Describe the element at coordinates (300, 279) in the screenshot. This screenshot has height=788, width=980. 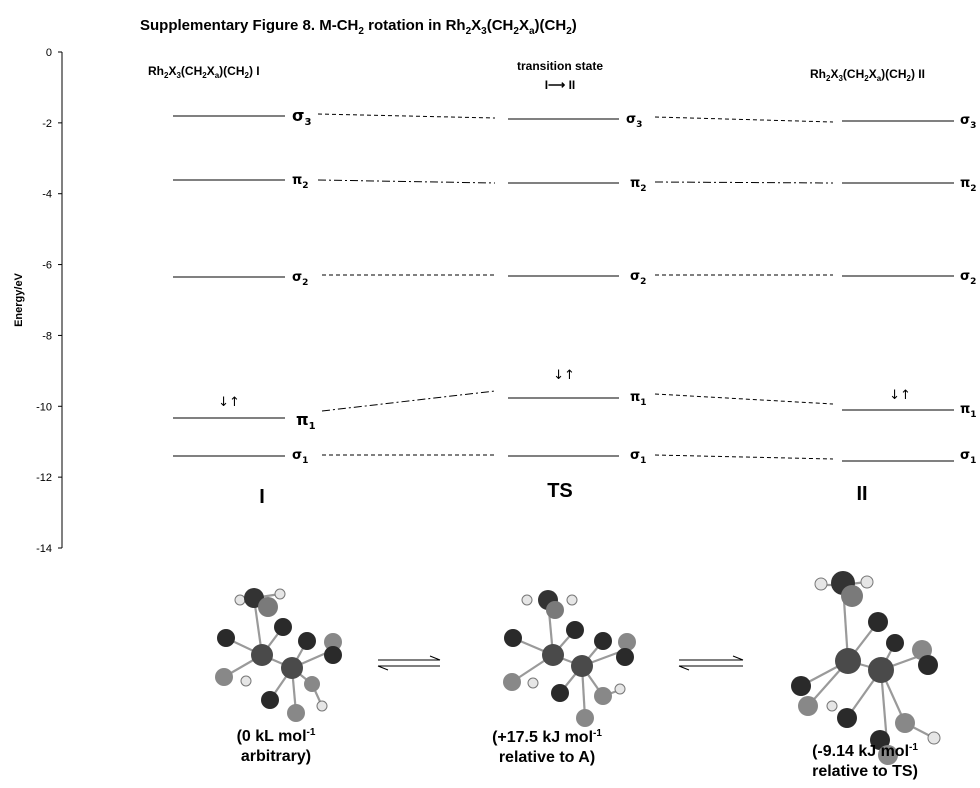
I see `label-I-sigma2: σ2` at that location.